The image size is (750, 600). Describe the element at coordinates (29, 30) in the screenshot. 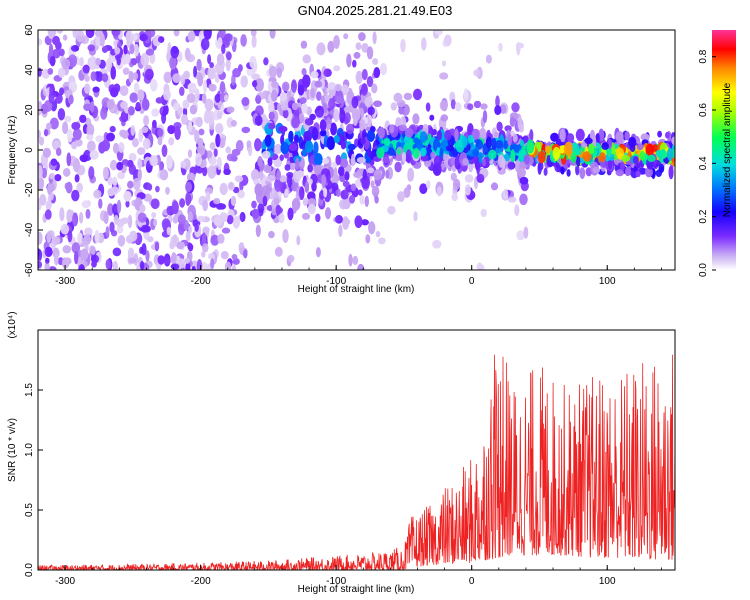

I see `spectrogram-ytick-label: 60` at that location.